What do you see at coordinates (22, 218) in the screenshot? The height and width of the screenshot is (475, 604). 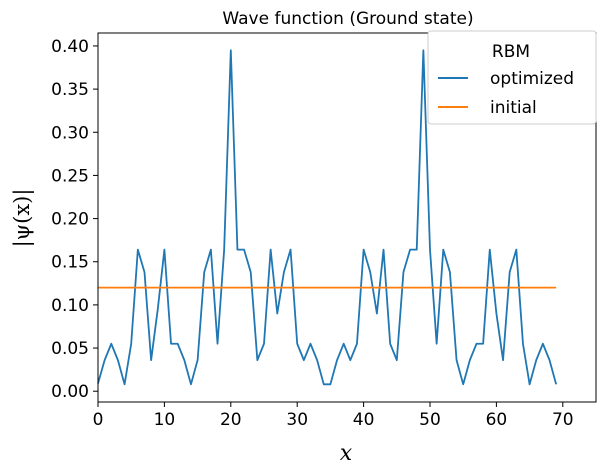 I see `y-axis-label: |ψ(x)|` at bounding box center [22, 218].